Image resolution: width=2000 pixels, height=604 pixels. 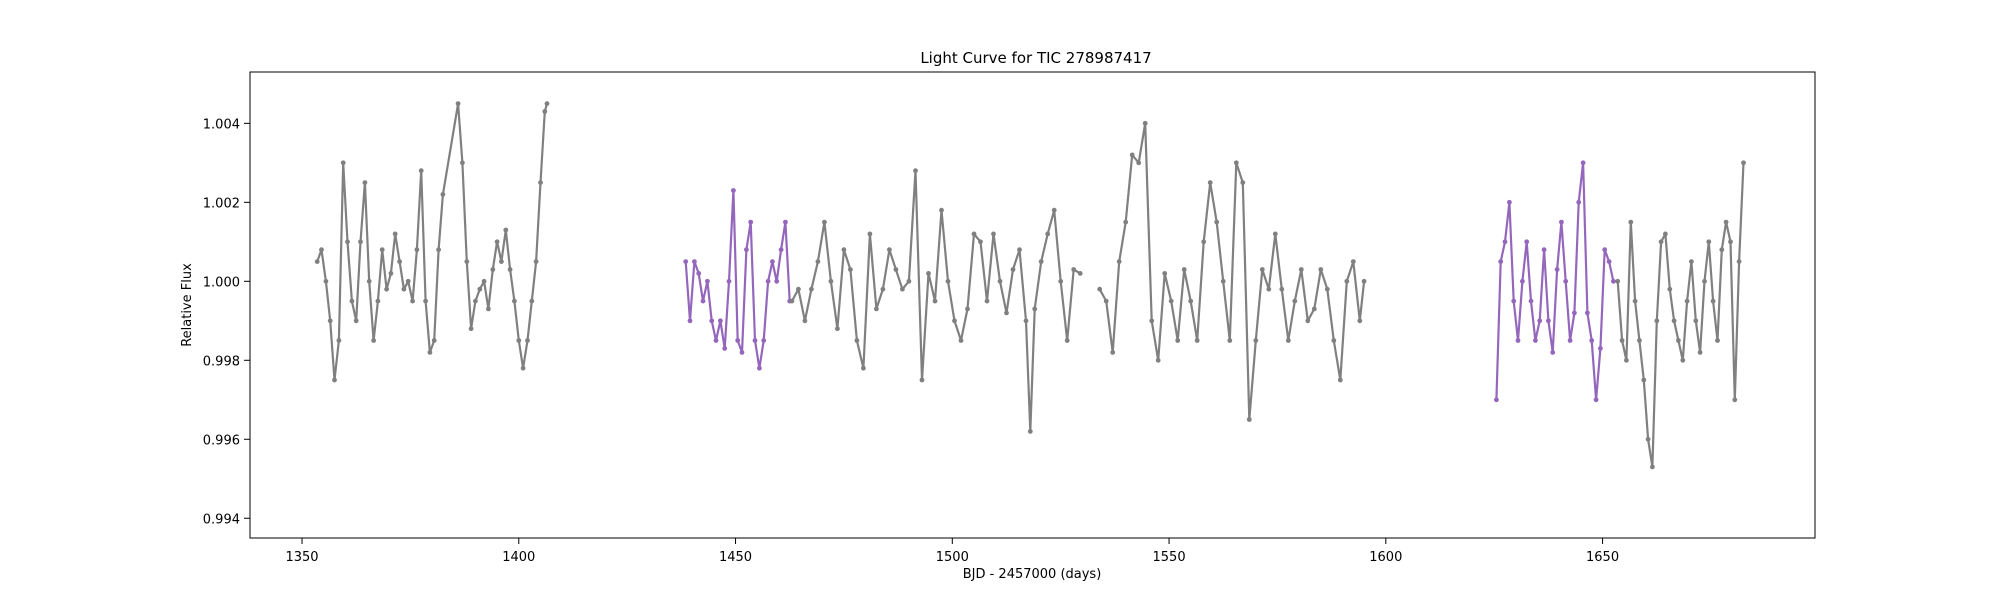 What do you see at coordinates (952, 557) in the screenshot?
I see `x-tick-label: 1500` at bounding box center [952, 557].